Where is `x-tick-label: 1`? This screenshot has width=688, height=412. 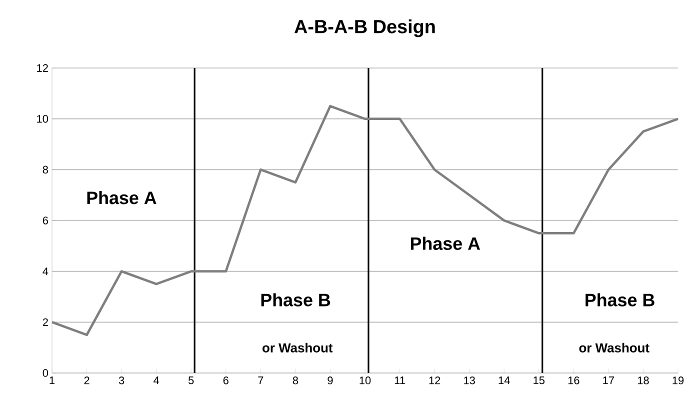
x-tick-label: 1 is located at coordinates (52, 380).